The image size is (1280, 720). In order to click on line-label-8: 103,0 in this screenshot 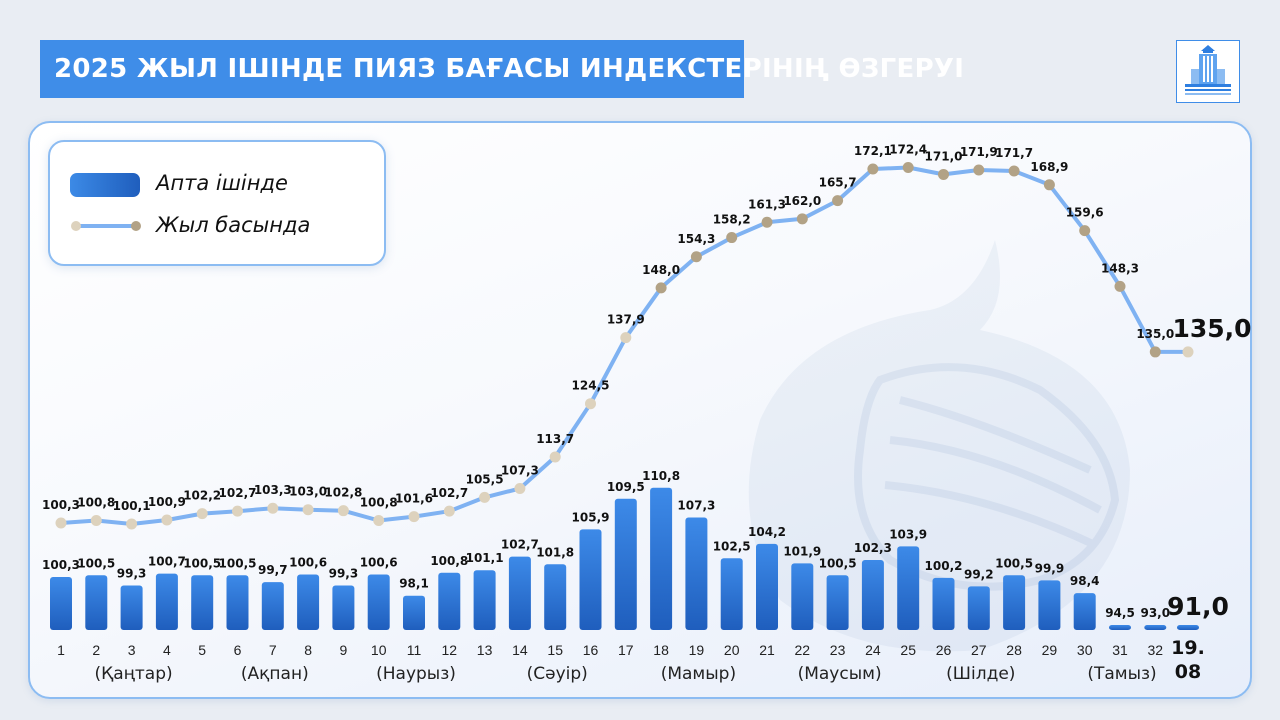, I will do `click(308, 492)`.